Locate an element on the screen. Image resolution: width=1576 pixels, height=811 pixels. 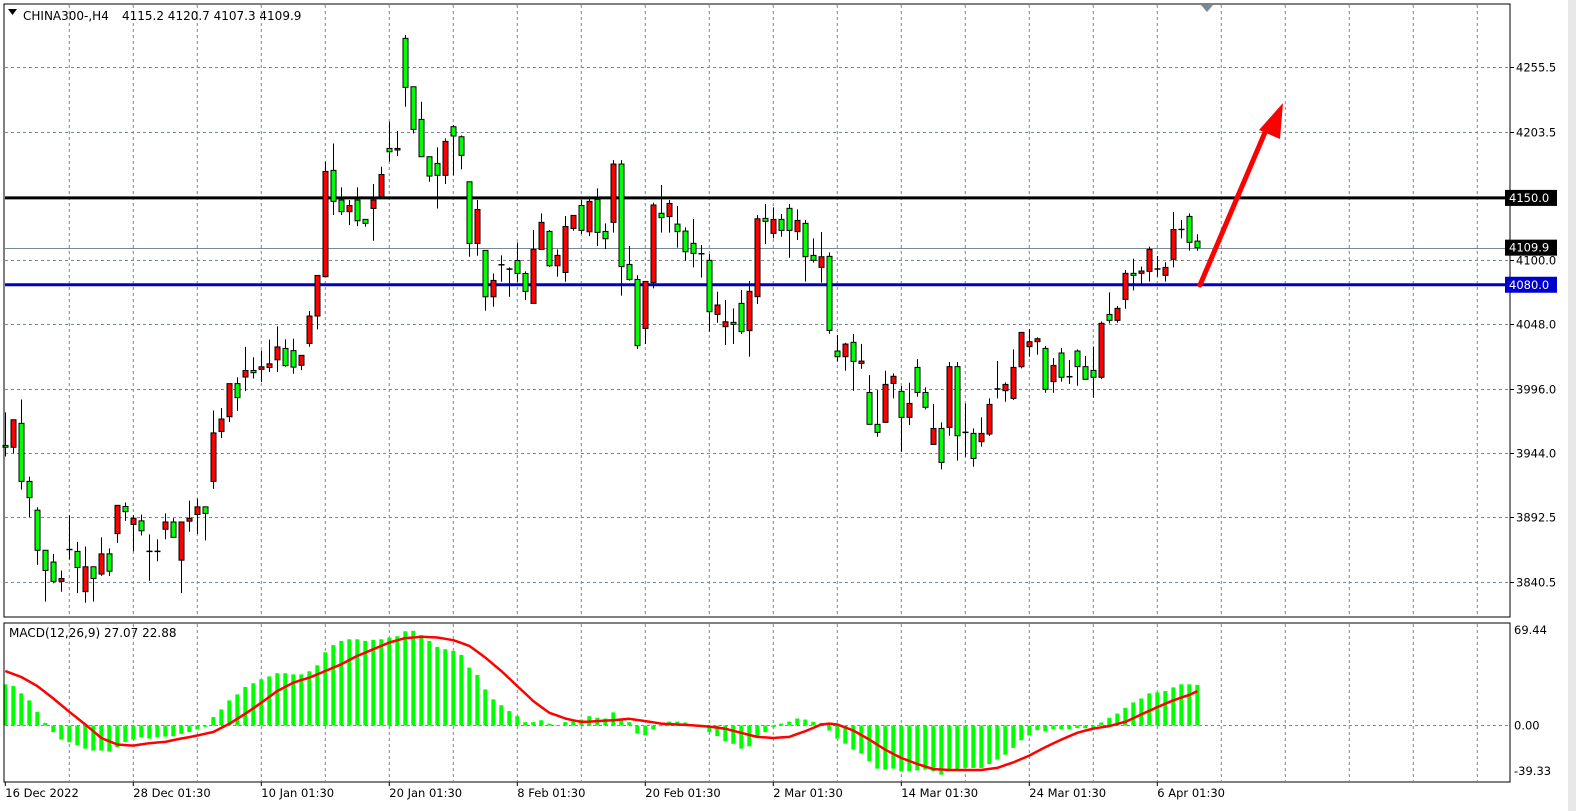
resistance-price-label-box is located at coordinates (1531, 197).